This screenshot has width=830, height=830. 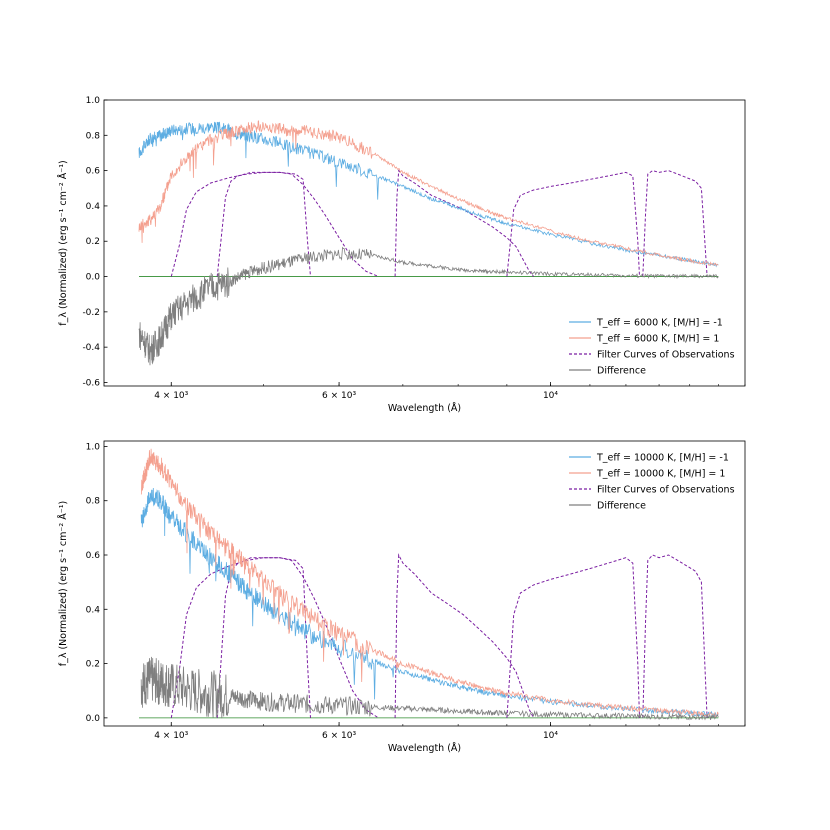 I want to click on filter-curve-g, so click(x=274, y=638).